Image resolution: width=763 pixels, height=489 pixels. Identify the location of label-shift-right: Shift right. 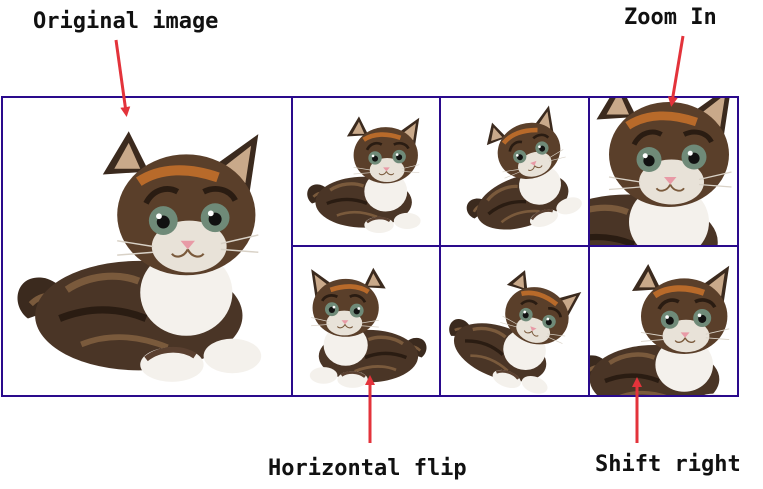
(668, 464).